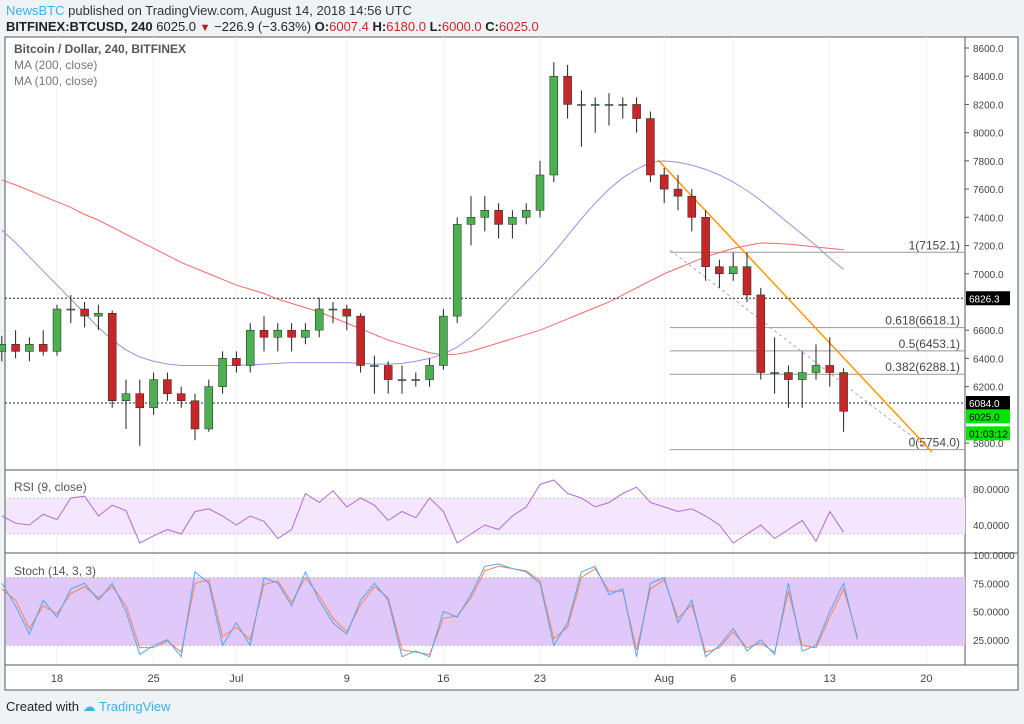 The width and height of the screenshot is (1024, 724). I want to click on stoch-tick-label: 50.0000, so click(991, 613).